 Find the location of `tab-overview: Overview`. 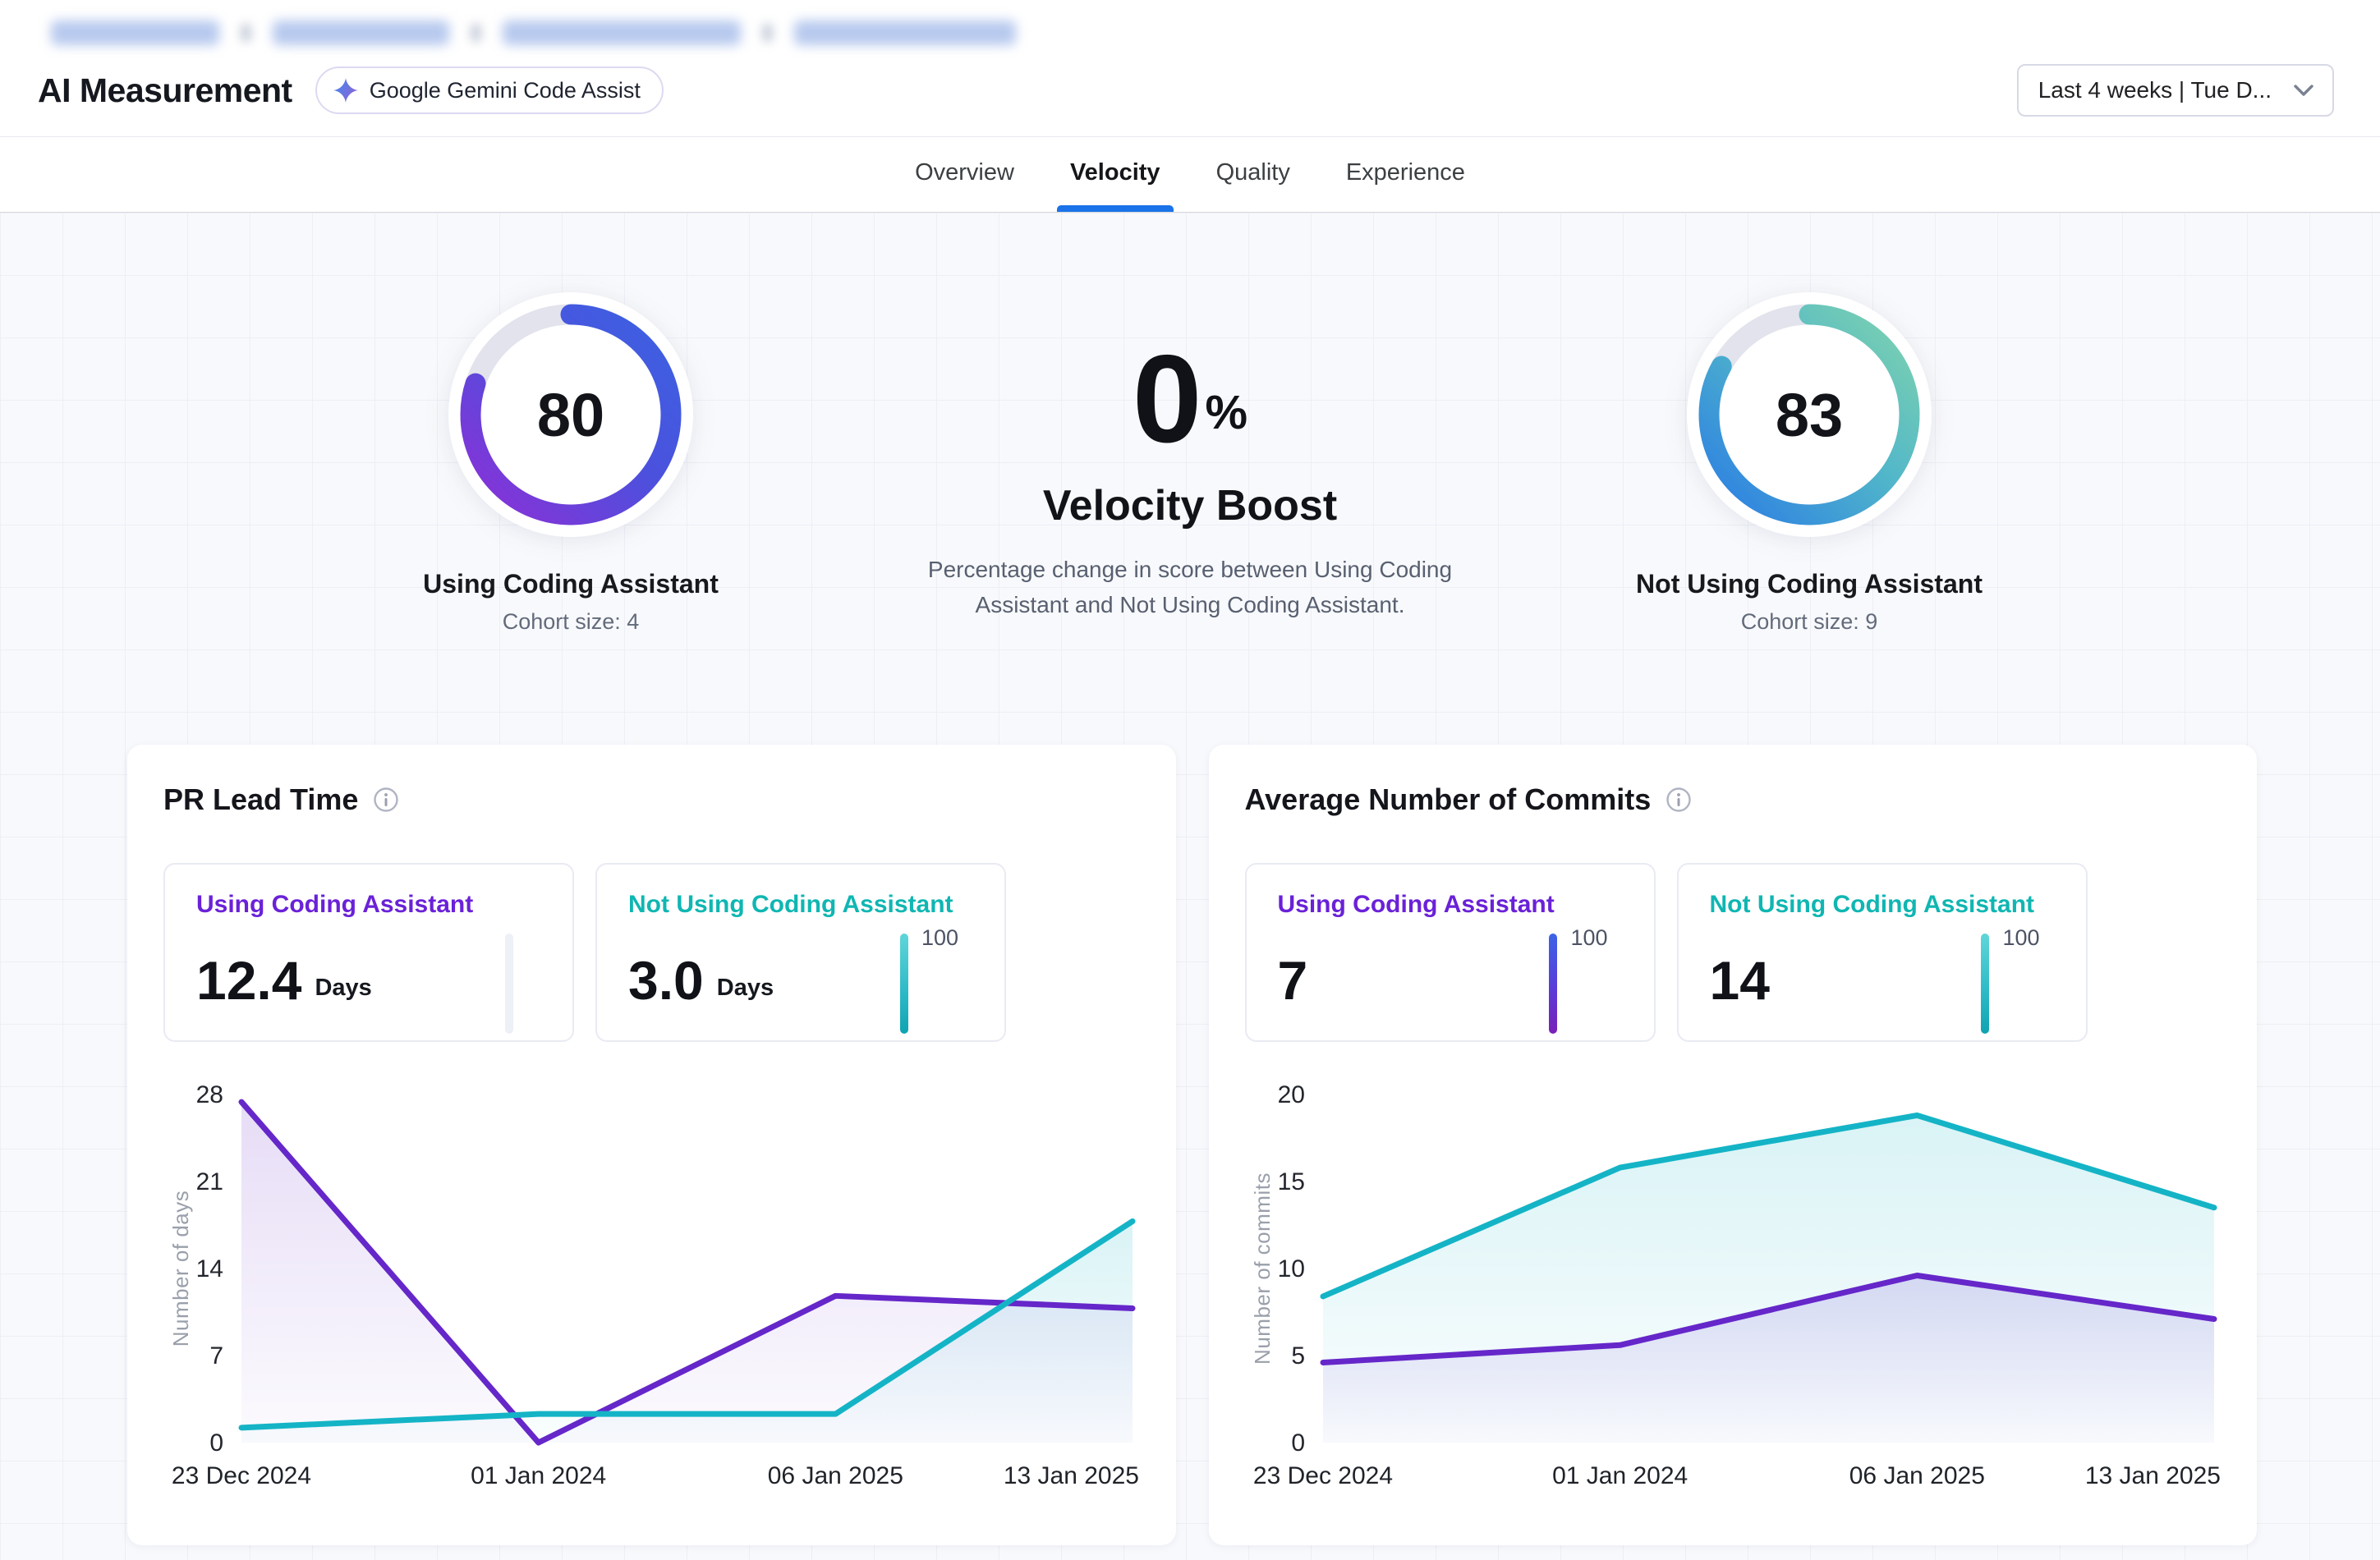

tab-overview: Overview is located at coordinates (965, 174).